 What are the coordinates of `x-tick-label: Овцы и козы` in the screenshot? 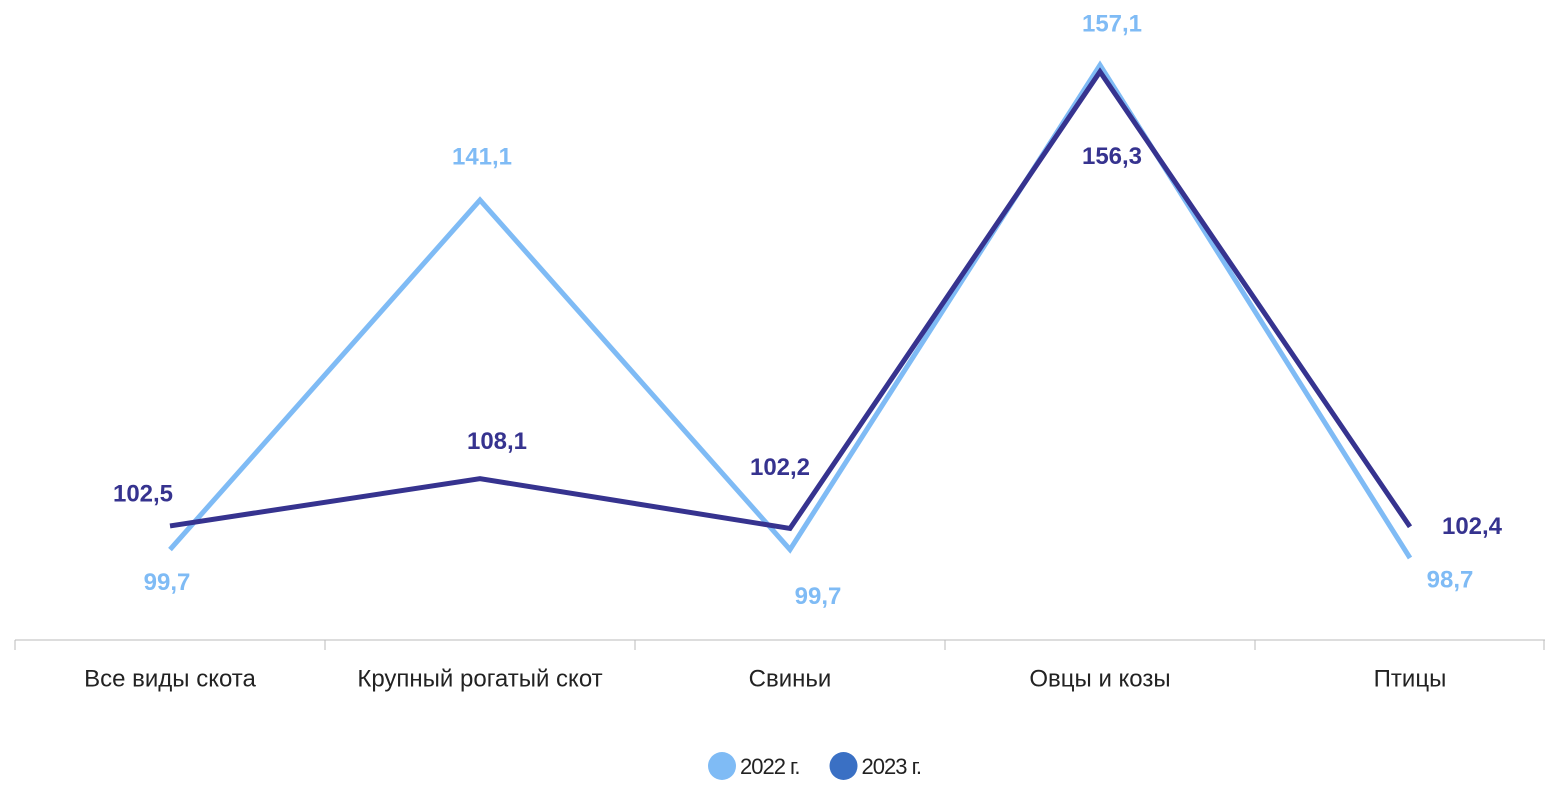 It's located at (1099, 678).